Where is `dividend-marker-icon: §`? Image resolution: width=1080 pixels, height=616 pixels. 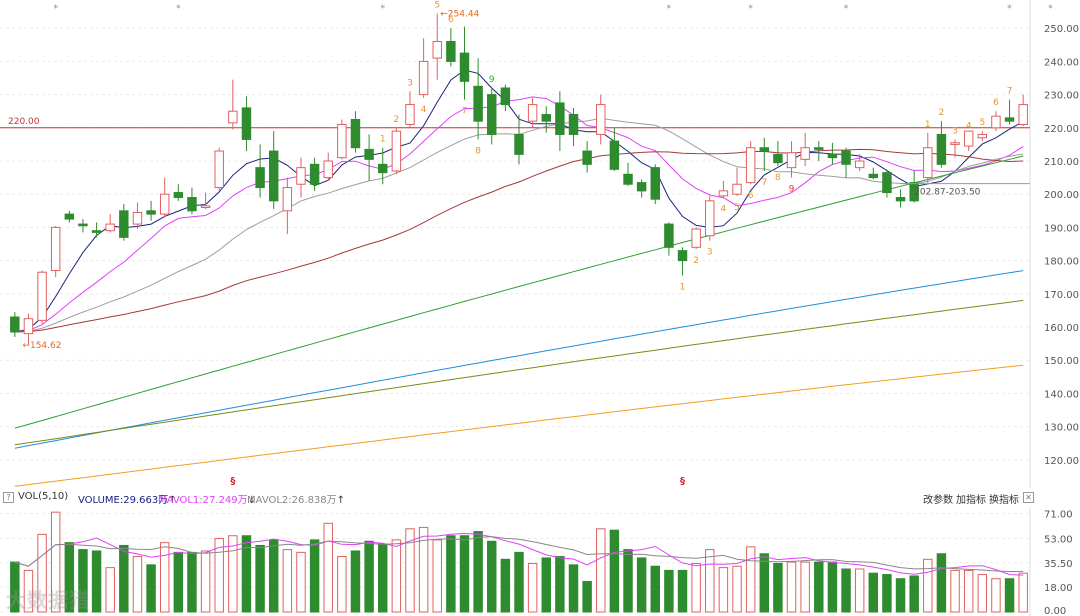
dividend-marker-icon: § is located at coordinates (682, 481).